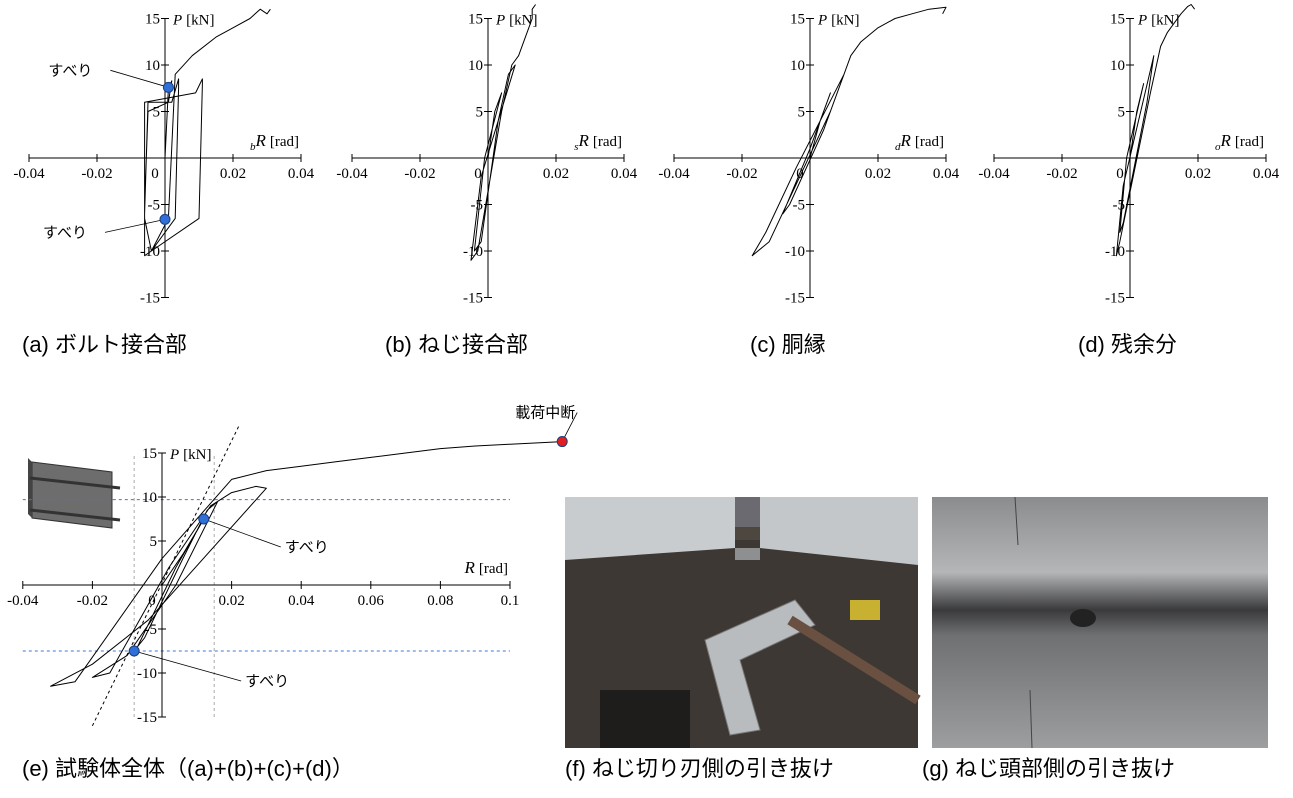 The width and height of the screenshot is (1293, 798). What do you see at coordinates (1100, 622) in the screenshot?
I see `photo-g` at bounding box center [1100, 622].